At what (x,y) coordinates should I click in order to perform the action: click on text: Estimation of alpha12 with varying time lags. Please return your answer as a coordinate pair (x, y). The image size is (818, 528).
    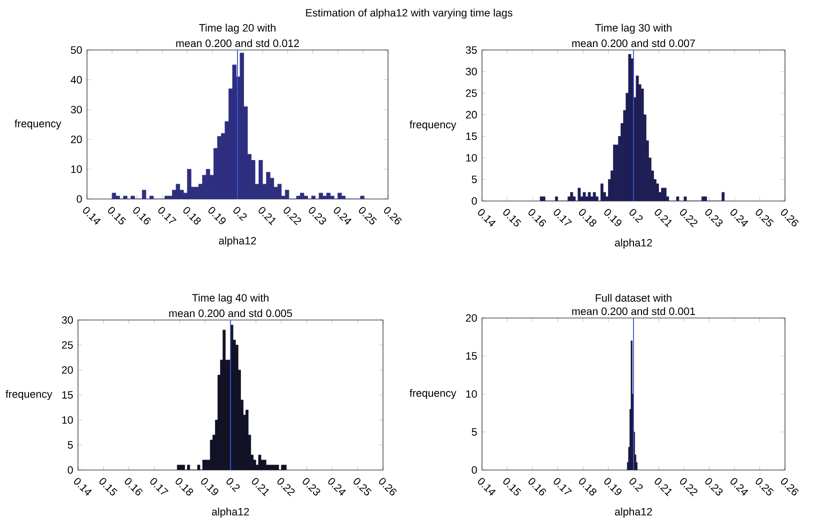
    Looking at the image, I should click on (409, 13).